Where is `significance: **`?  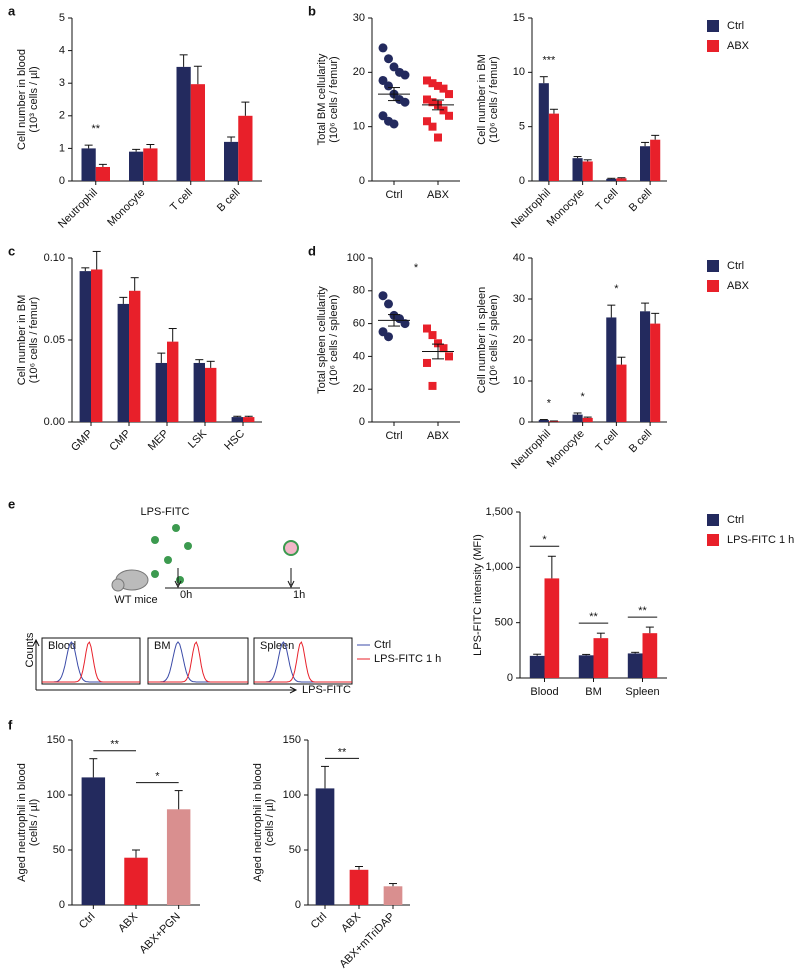
significance: ** is located at coordinates (95, 129).